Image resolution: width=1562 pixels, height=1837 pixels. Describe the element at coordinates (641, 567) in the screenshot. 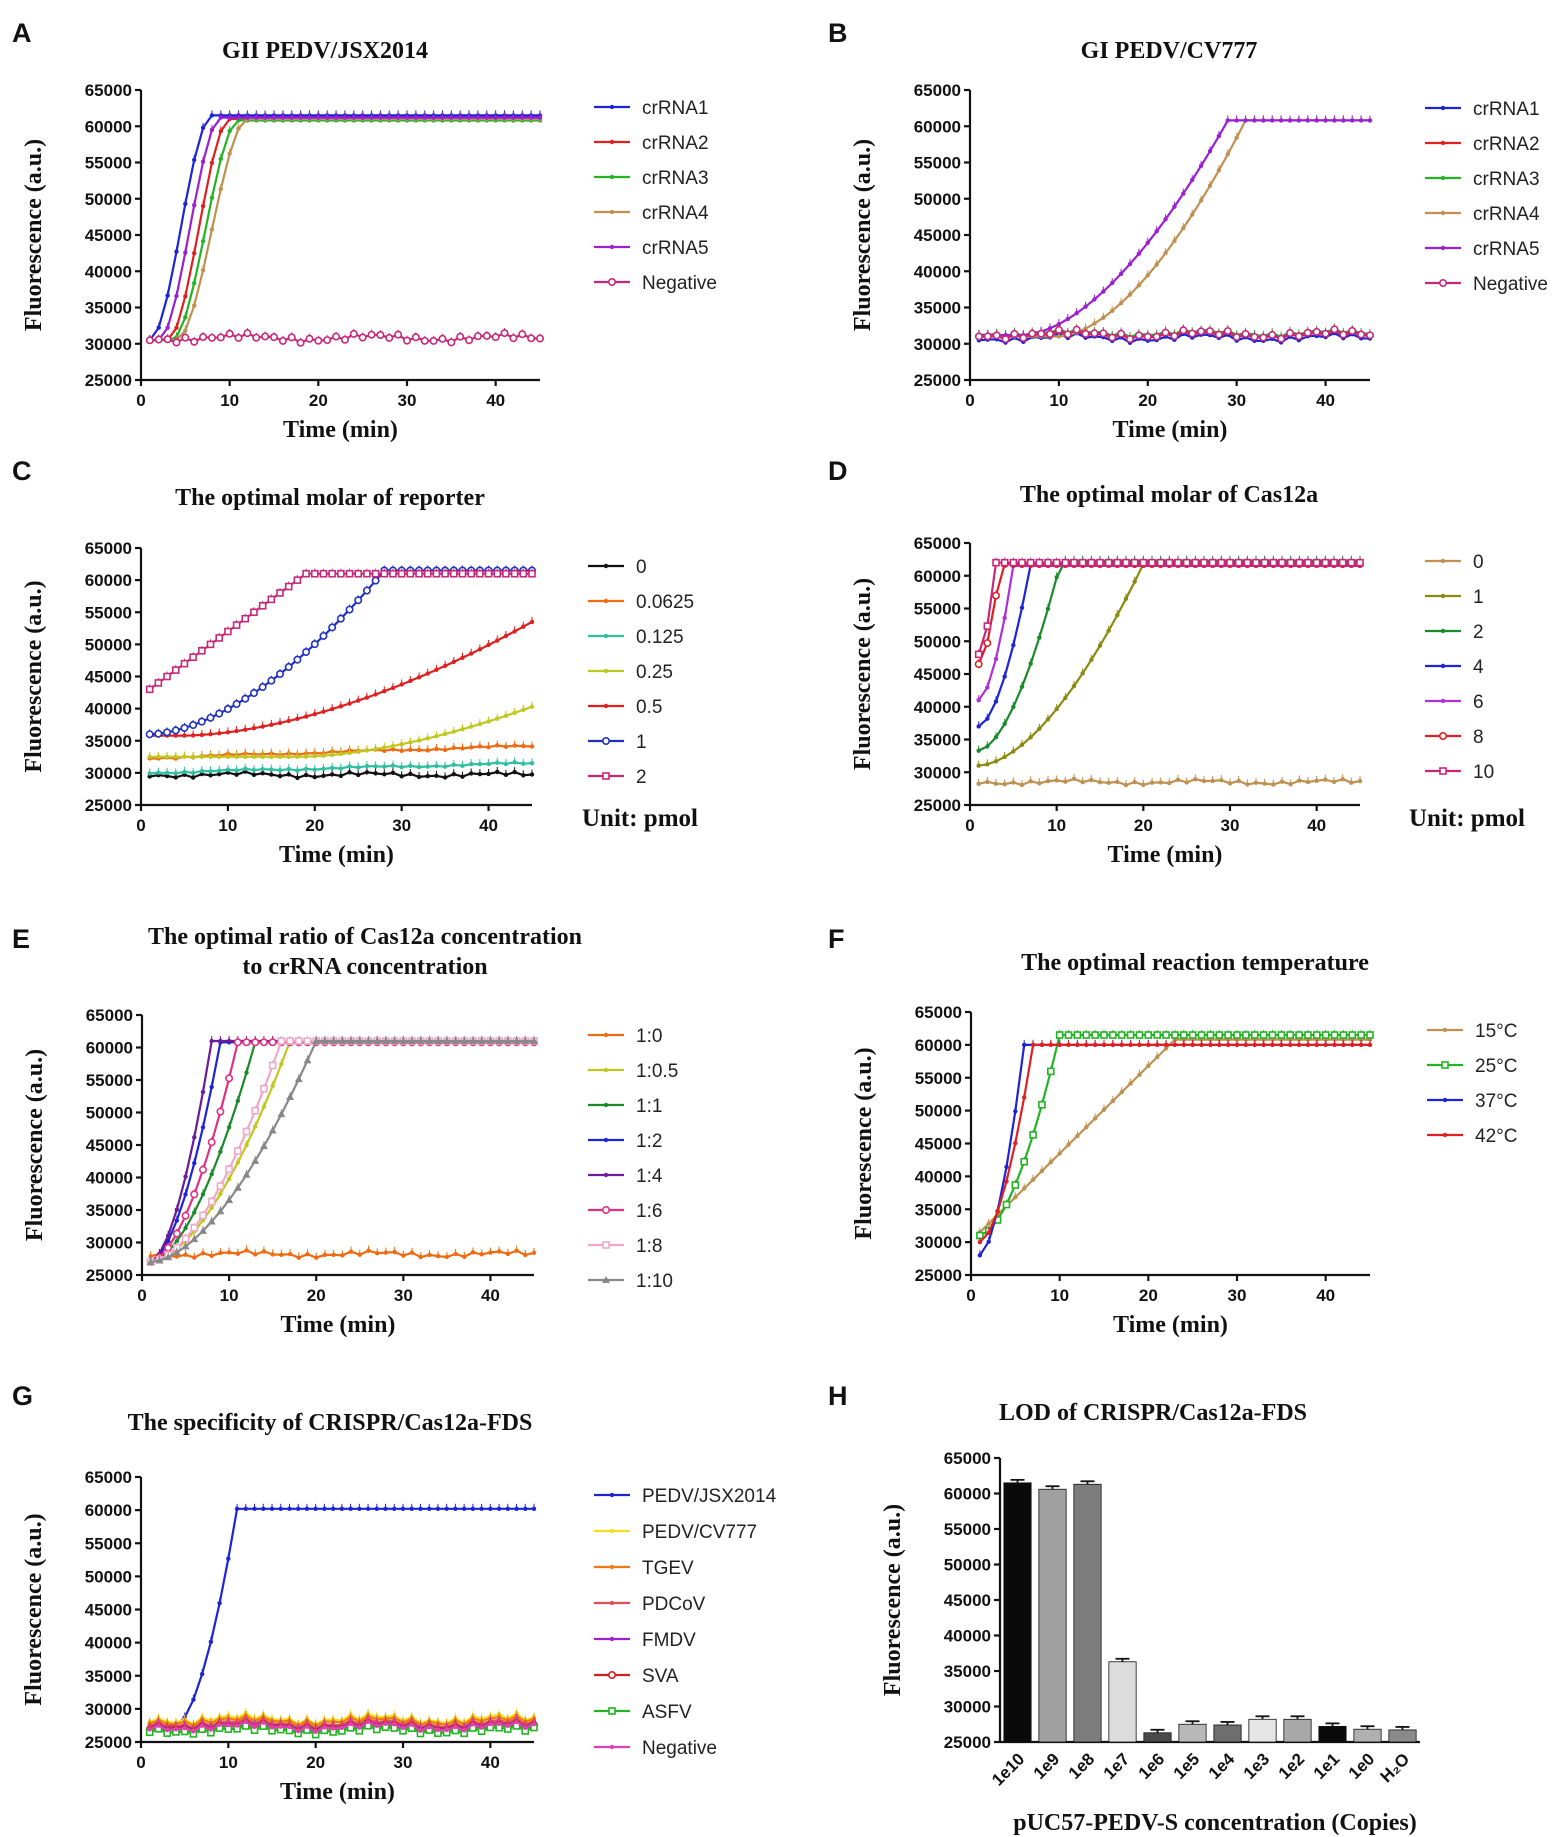

I see `legend-label: 0` at that location.